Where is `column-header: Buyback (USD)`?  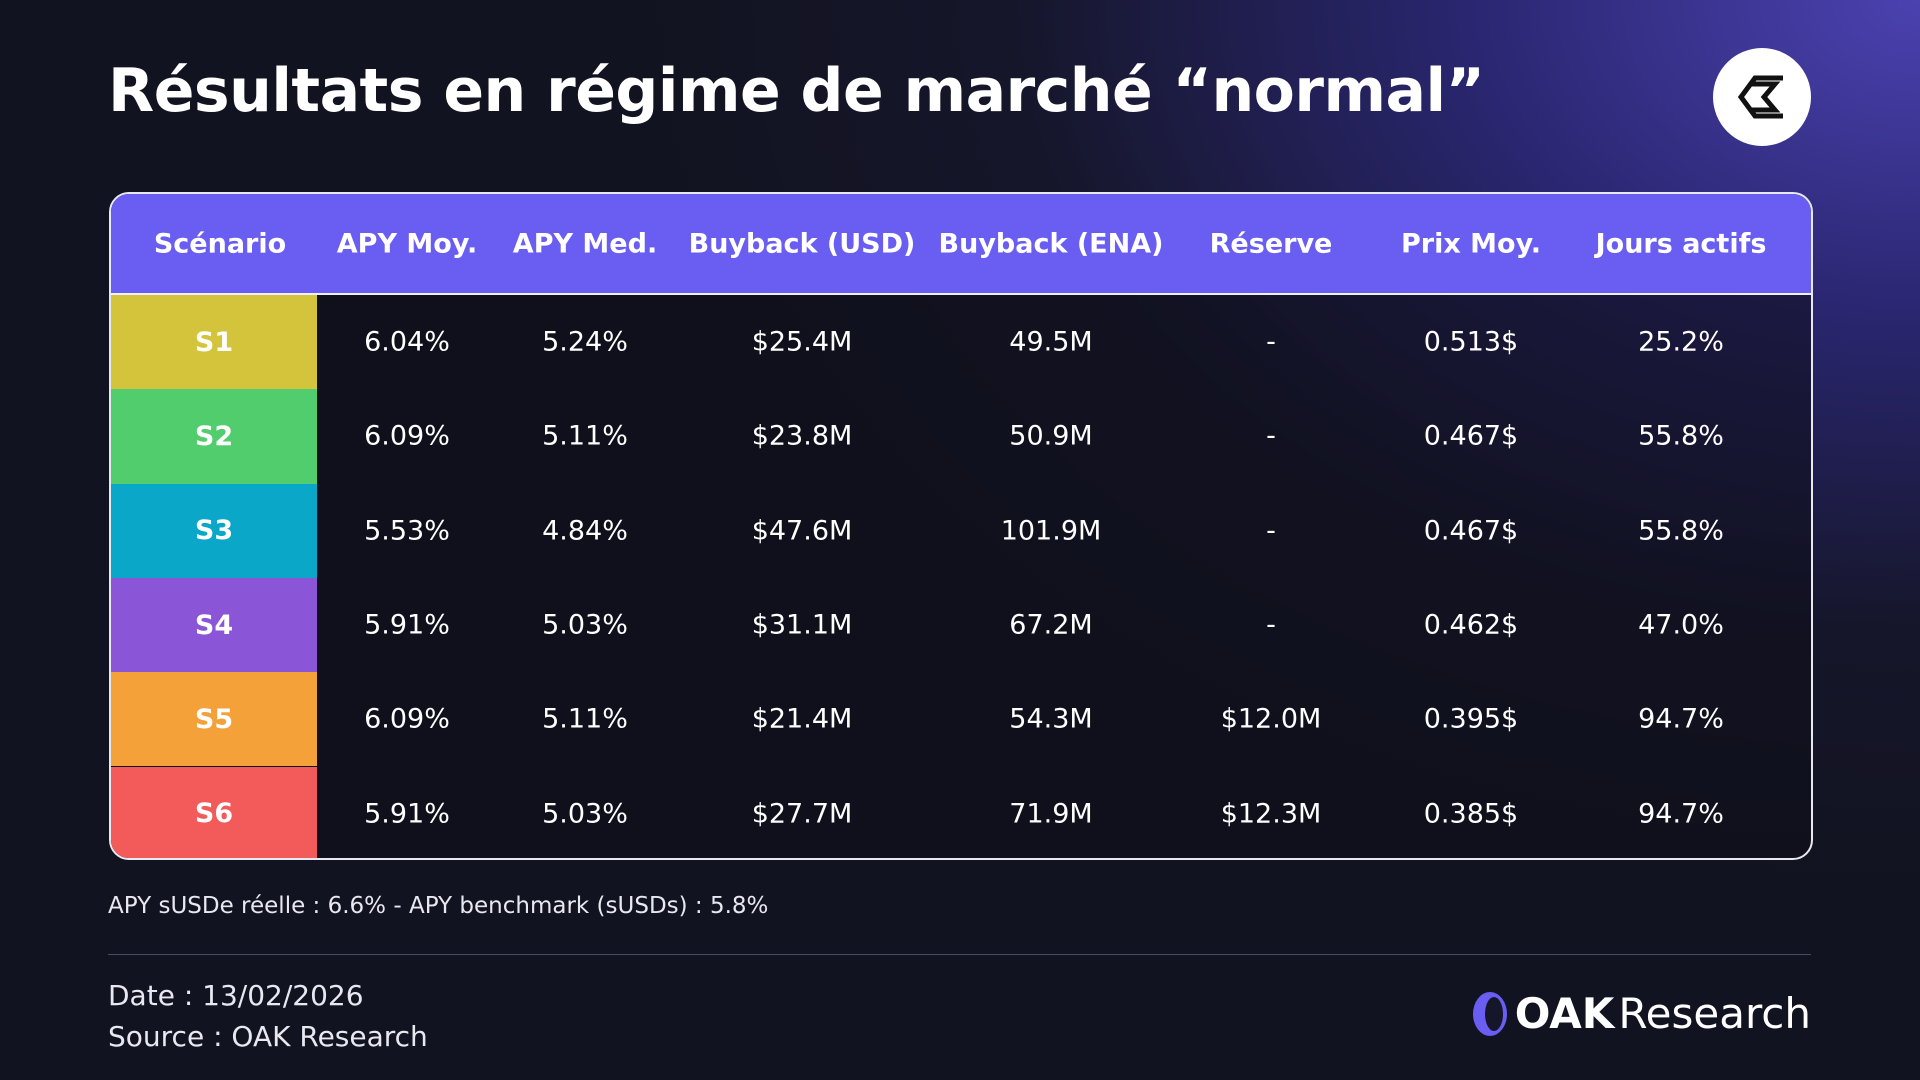 column-header: Buyback (USD) is located at coordinates (802, 244).